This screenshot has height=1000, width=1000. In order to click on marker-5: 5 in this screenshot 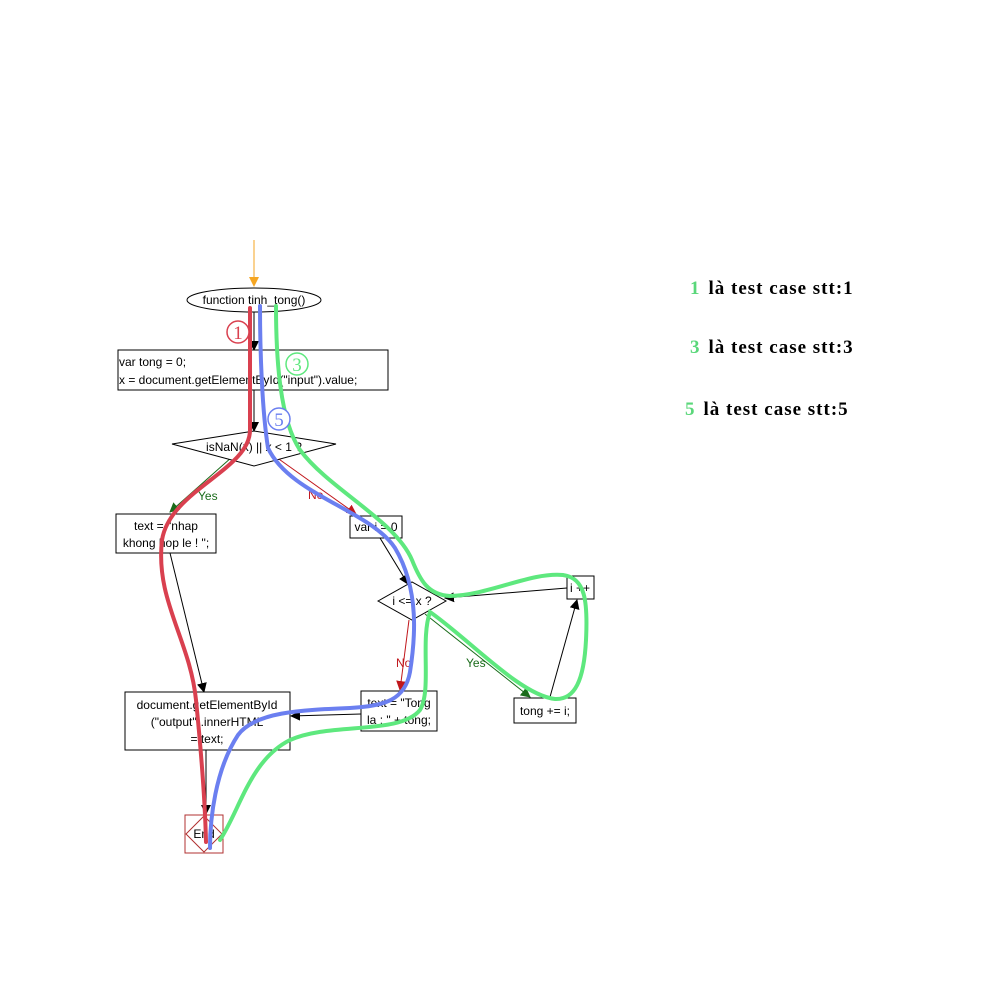, I will do `click(279, 419)`.